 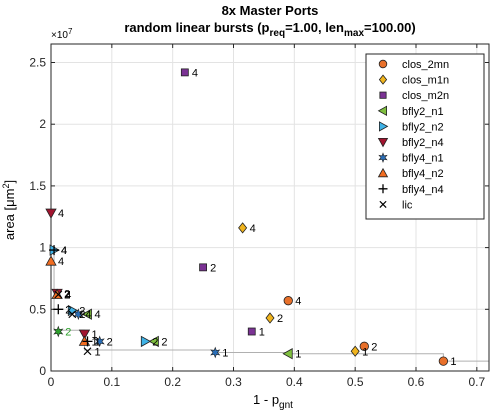 I want to click on bfly4-n4-point-label: 4, so click(x=64, y=251).